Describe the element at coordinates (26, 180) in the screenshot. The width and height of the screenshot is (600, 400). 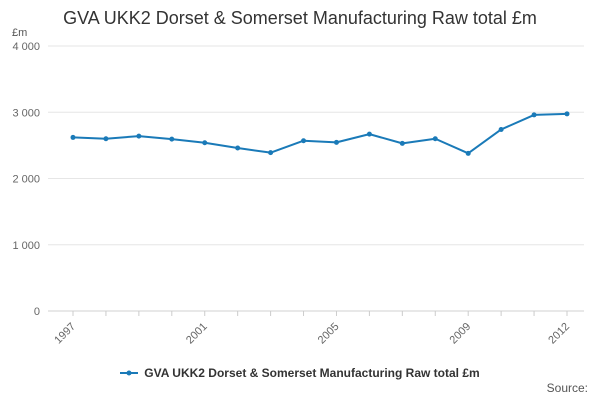
I see `y-tick-label: 2 000` at that location.